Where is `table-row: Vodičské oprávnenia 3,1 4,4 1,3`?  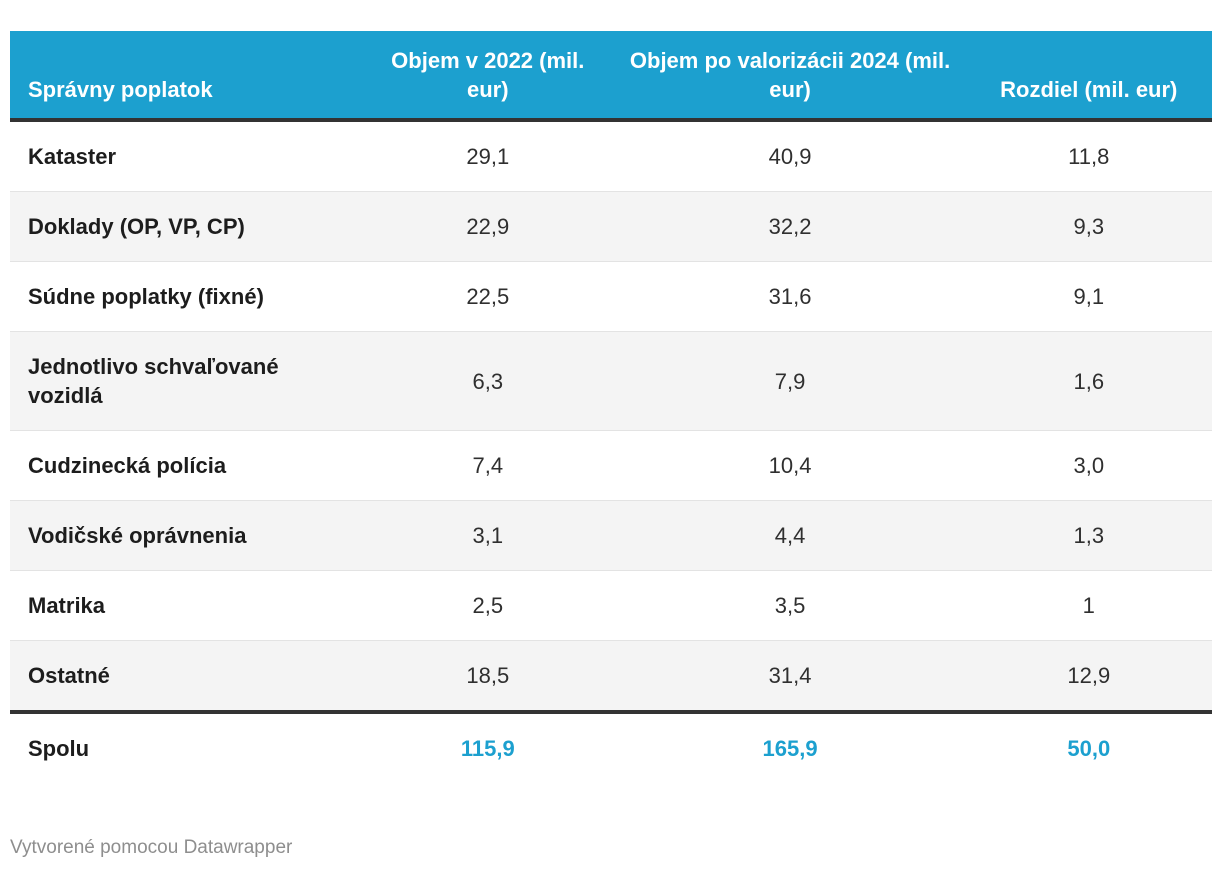 table-row: Vodičské oprávnenia 3,1 4,4 1,3 is located at coordinates (611, 535).